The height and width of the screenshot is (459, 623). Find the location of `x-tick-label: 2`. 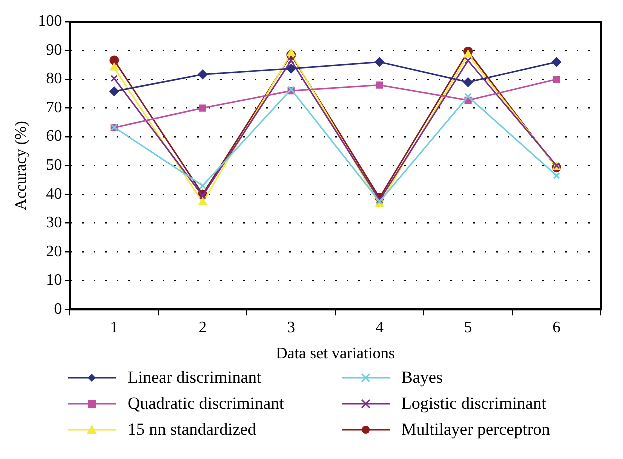

x-tick-label: 2 is located at coordinates (202, 327).